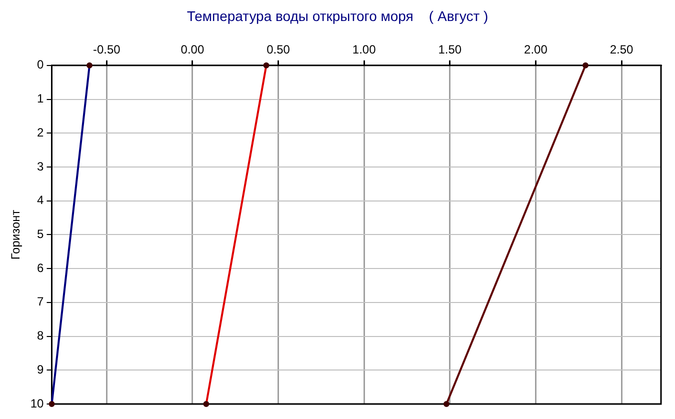 This screenshot has height=419, width=675. Describe the element at coordinates (40, 369) in the screenshot. I see `y-tick-label: 9` at that location.